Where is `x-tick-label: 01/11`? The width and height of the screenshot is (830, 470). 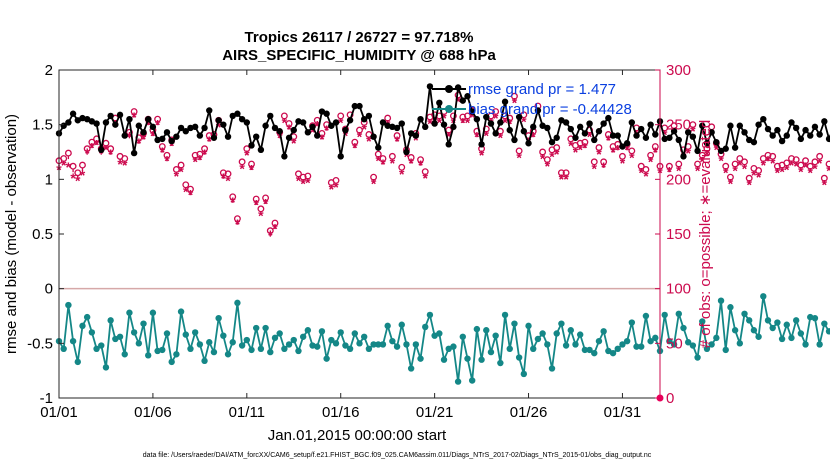
x-tick-label: 01/11 is located at coordinates (247, 412).